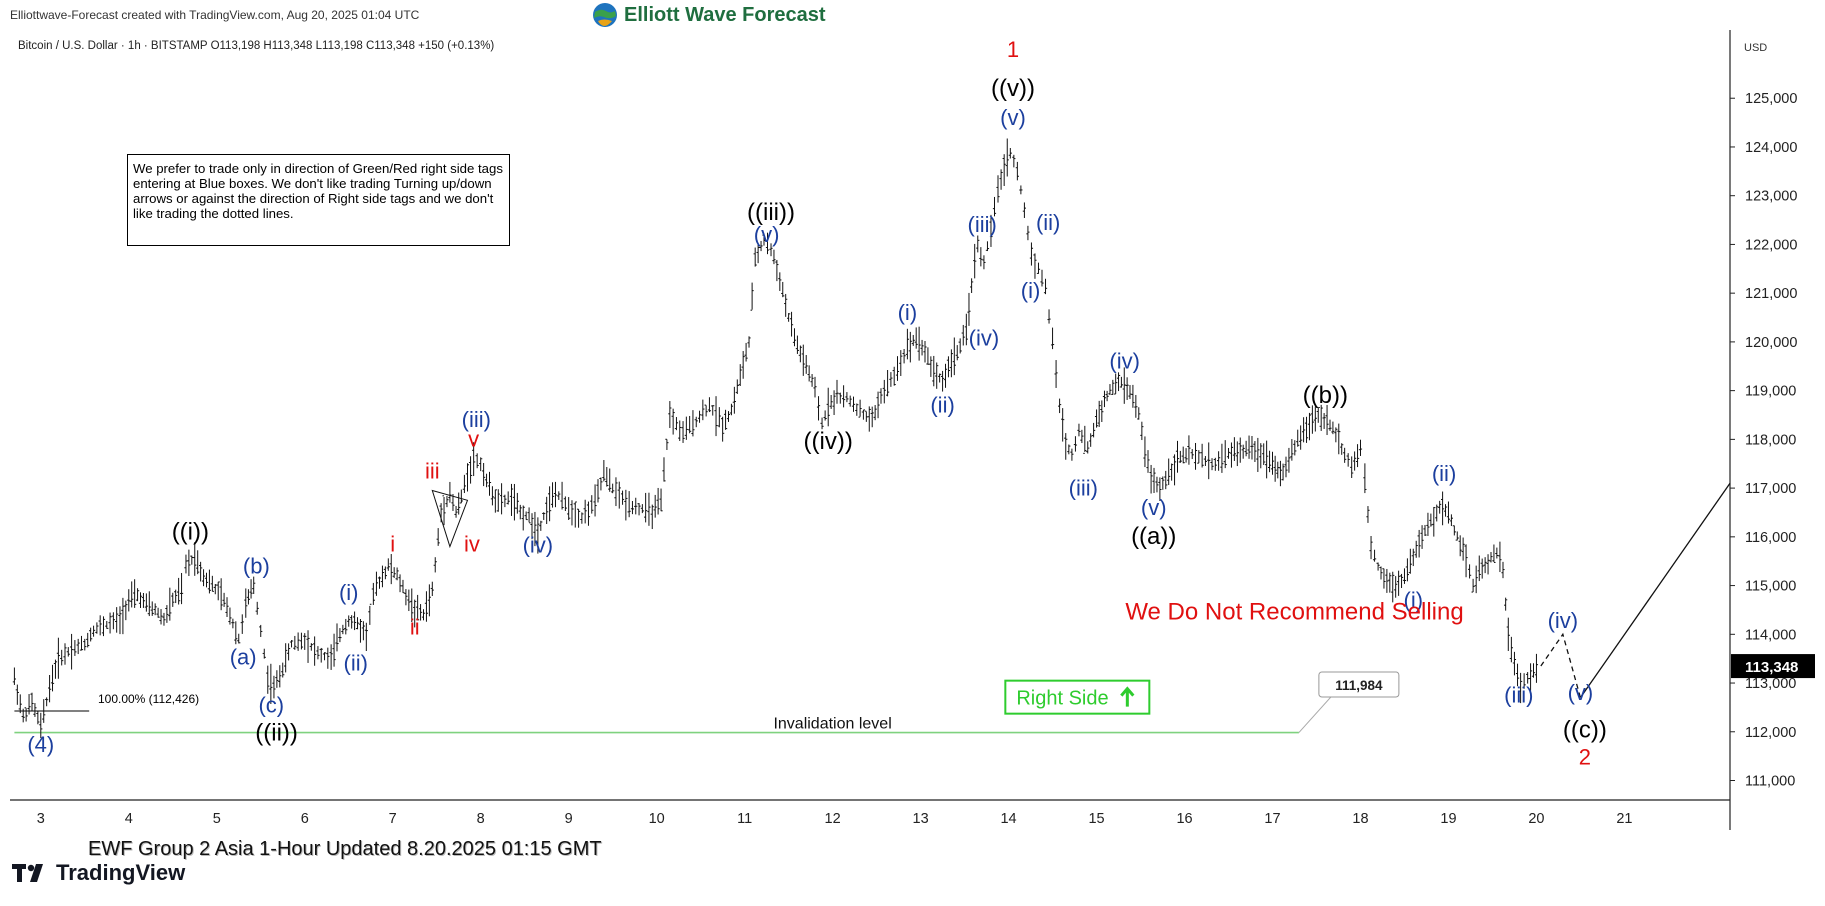  Describe the element at coordinates (1315, 714) in the screenshot. I see `level-callout-pointer` at that location.